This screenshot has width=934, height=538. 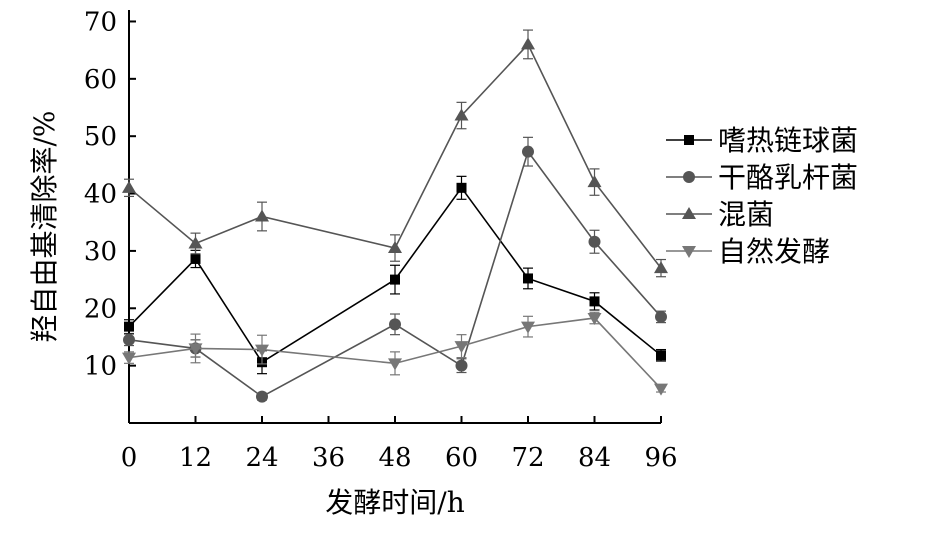 I want to click on legend-item: 自然发酵, so click(x=748, y=251).